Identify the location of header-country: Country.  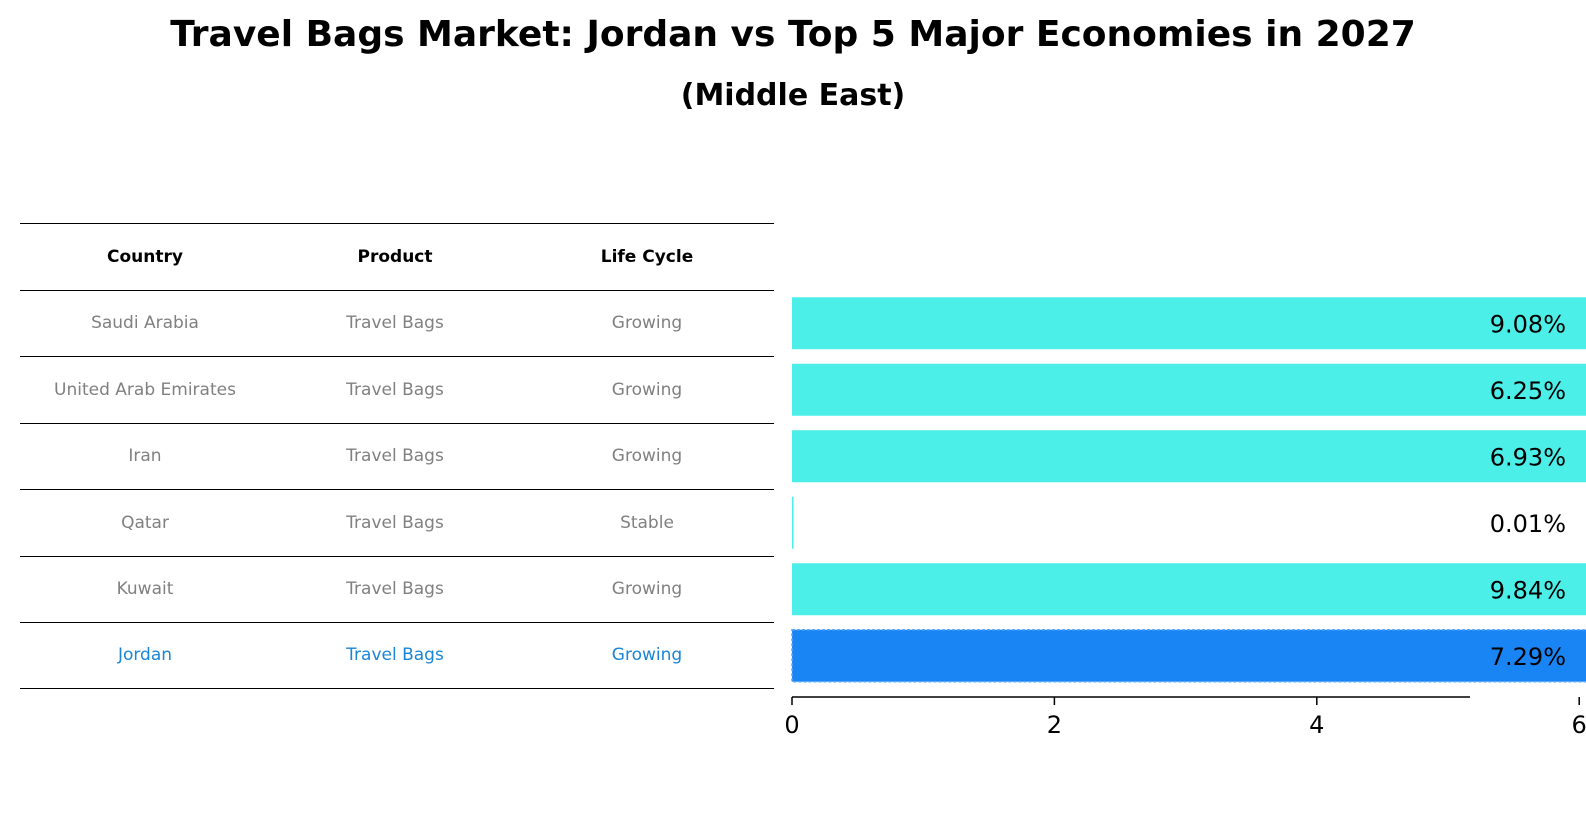
(145, 256).